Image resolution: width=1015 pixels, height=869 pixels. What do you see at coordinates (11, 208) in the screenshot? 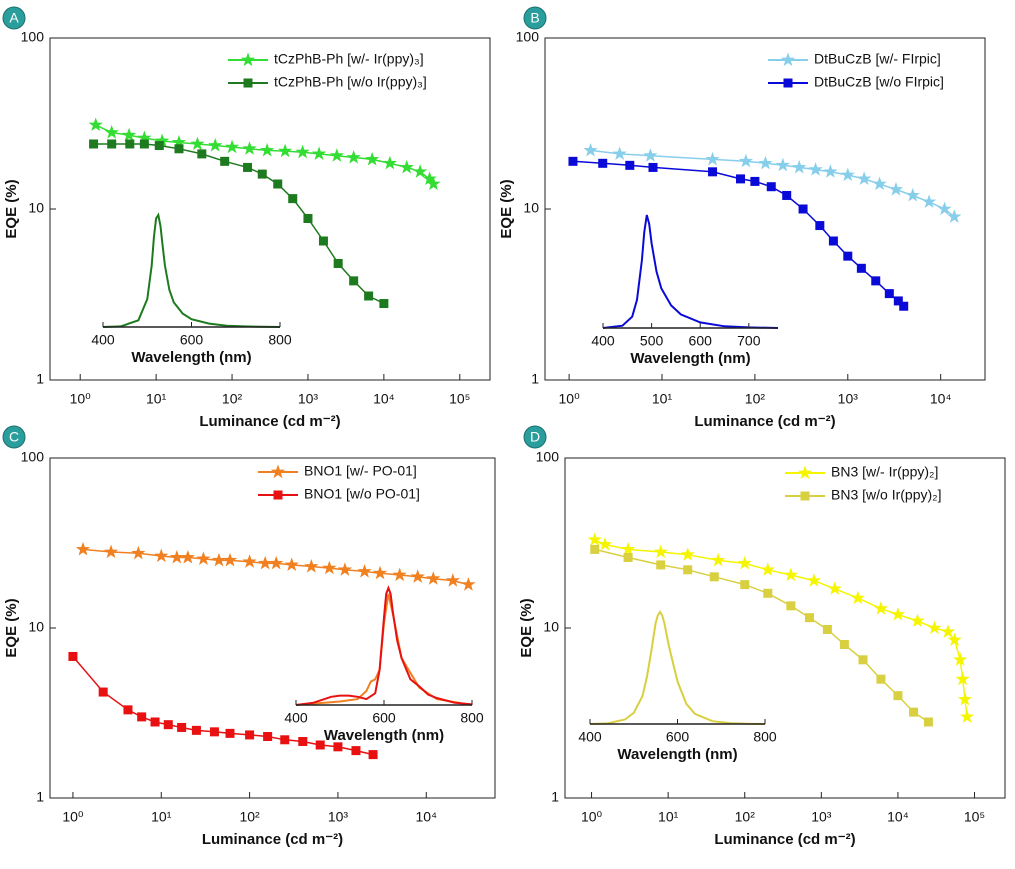
I see `y-axis-title: EQE (%)` at bounding box center [11, 208].